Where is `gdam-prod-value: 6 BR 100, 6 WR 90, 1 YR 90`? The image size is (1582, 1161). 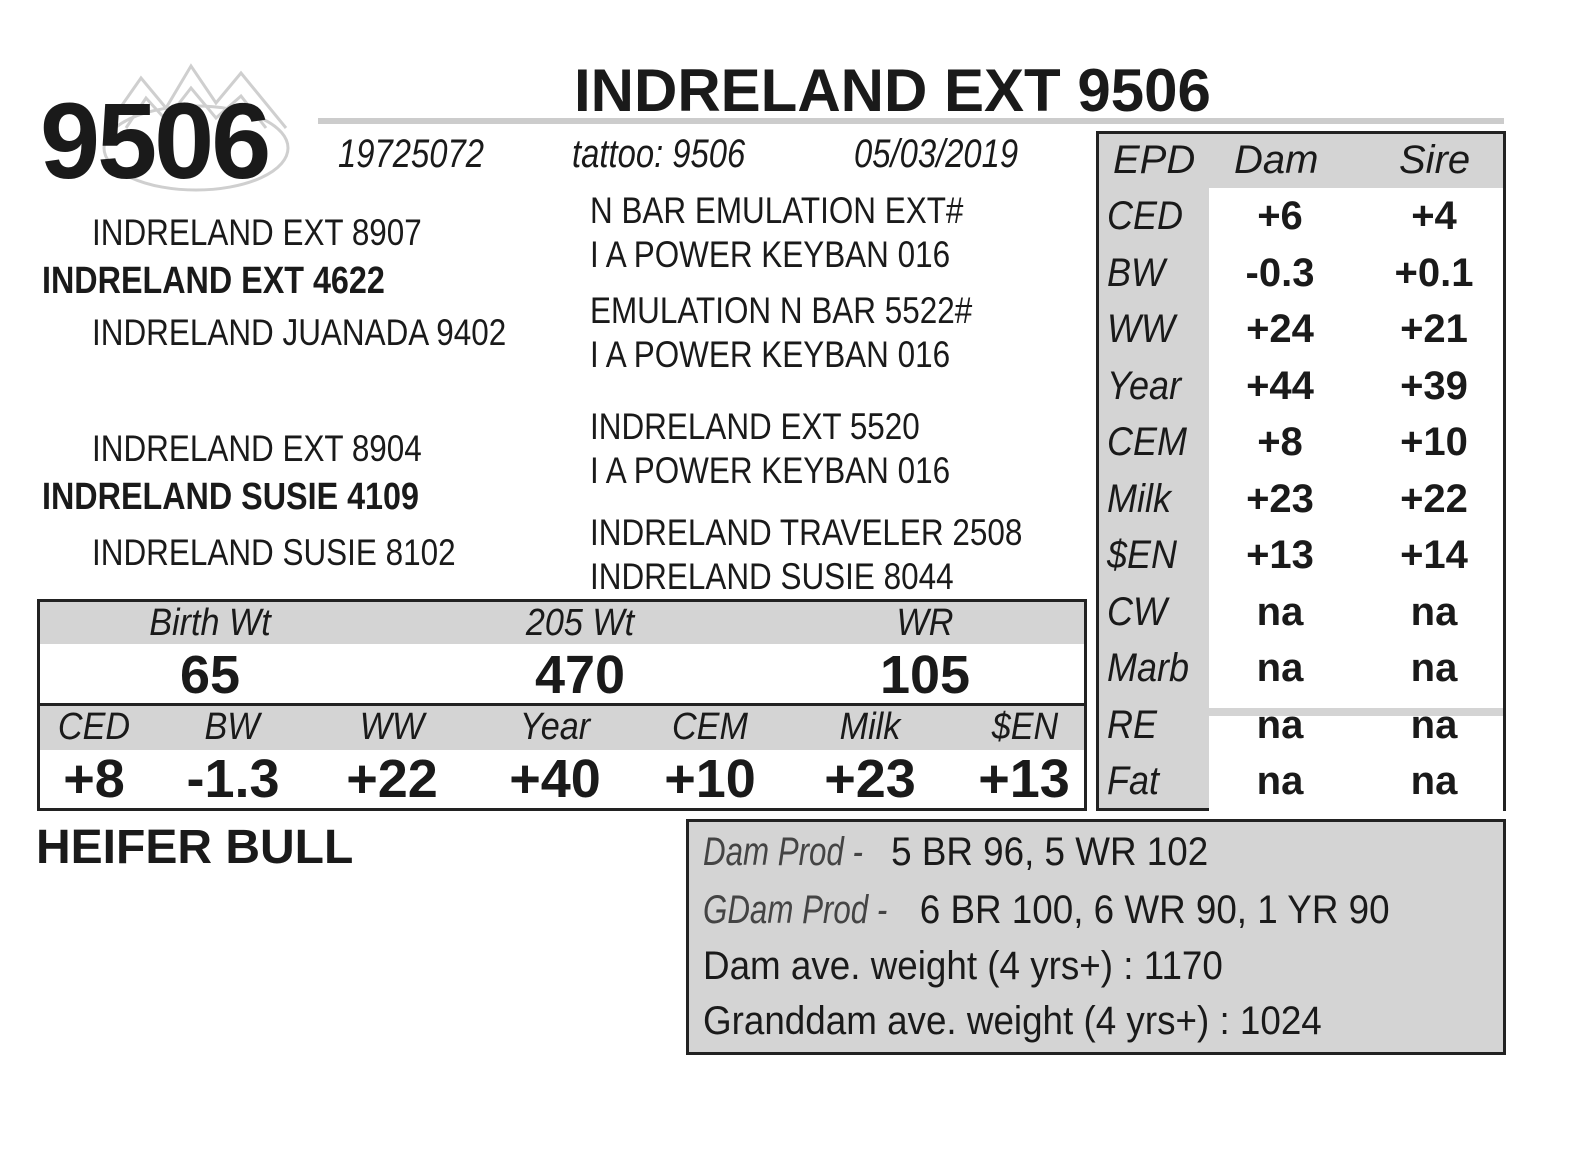
gdam-prod-value: 6 BR 100, 6 WR 90, 1 YR 90 is located at coordinates (1154, 910).